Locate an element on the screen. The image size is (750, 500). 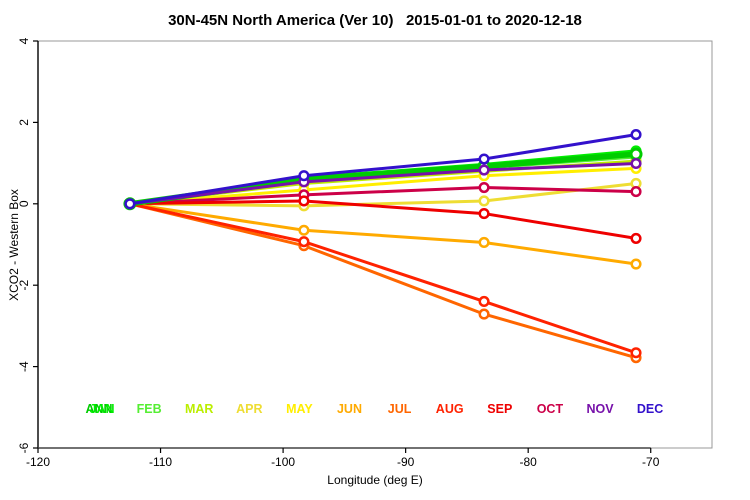
legend-label-apr: APR is located at coordinates (249, 409).